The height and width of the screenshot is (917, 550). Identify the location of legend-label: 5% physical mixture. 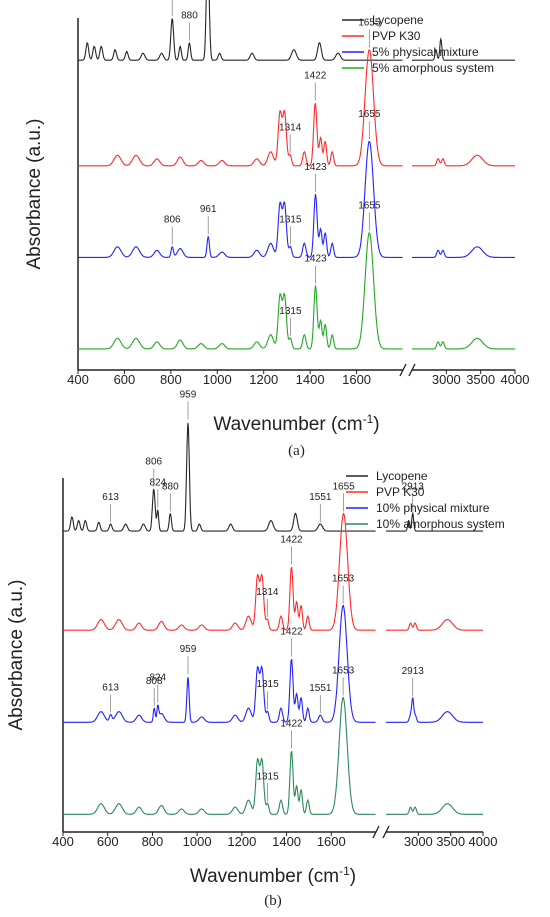
(425, 52).